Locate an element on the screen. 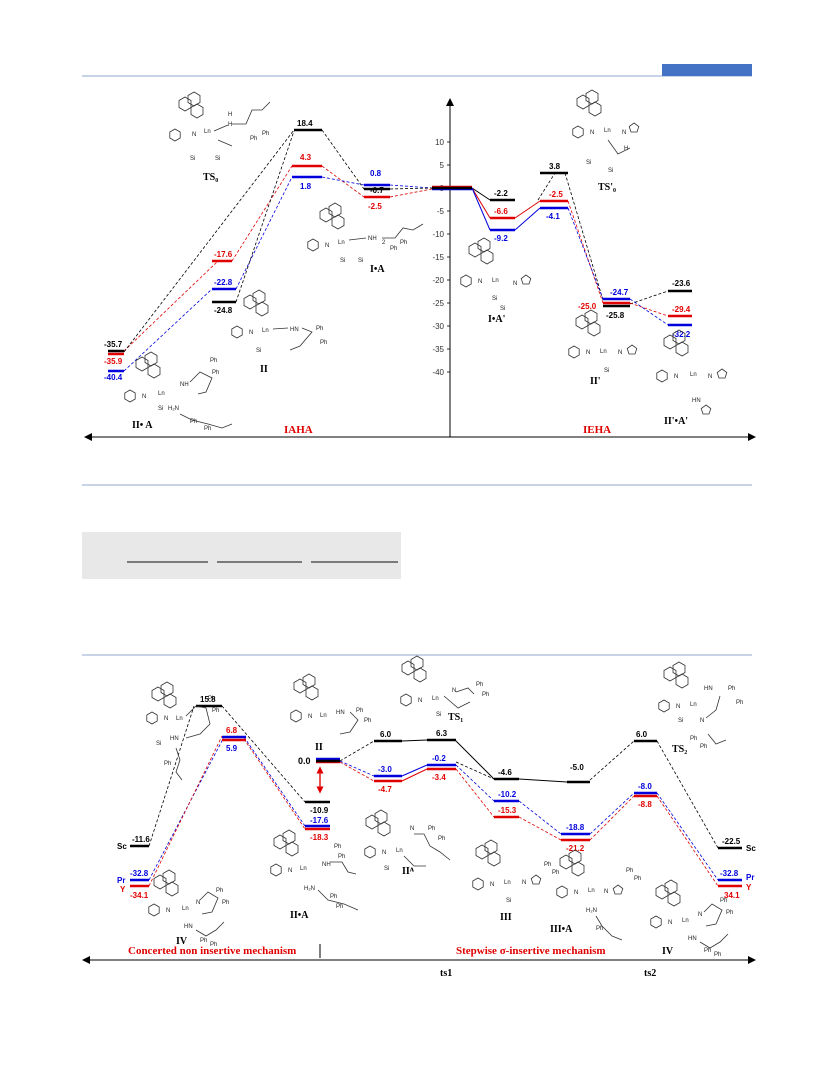  svg-text: -4.7 is located at coordinates (385, 789).